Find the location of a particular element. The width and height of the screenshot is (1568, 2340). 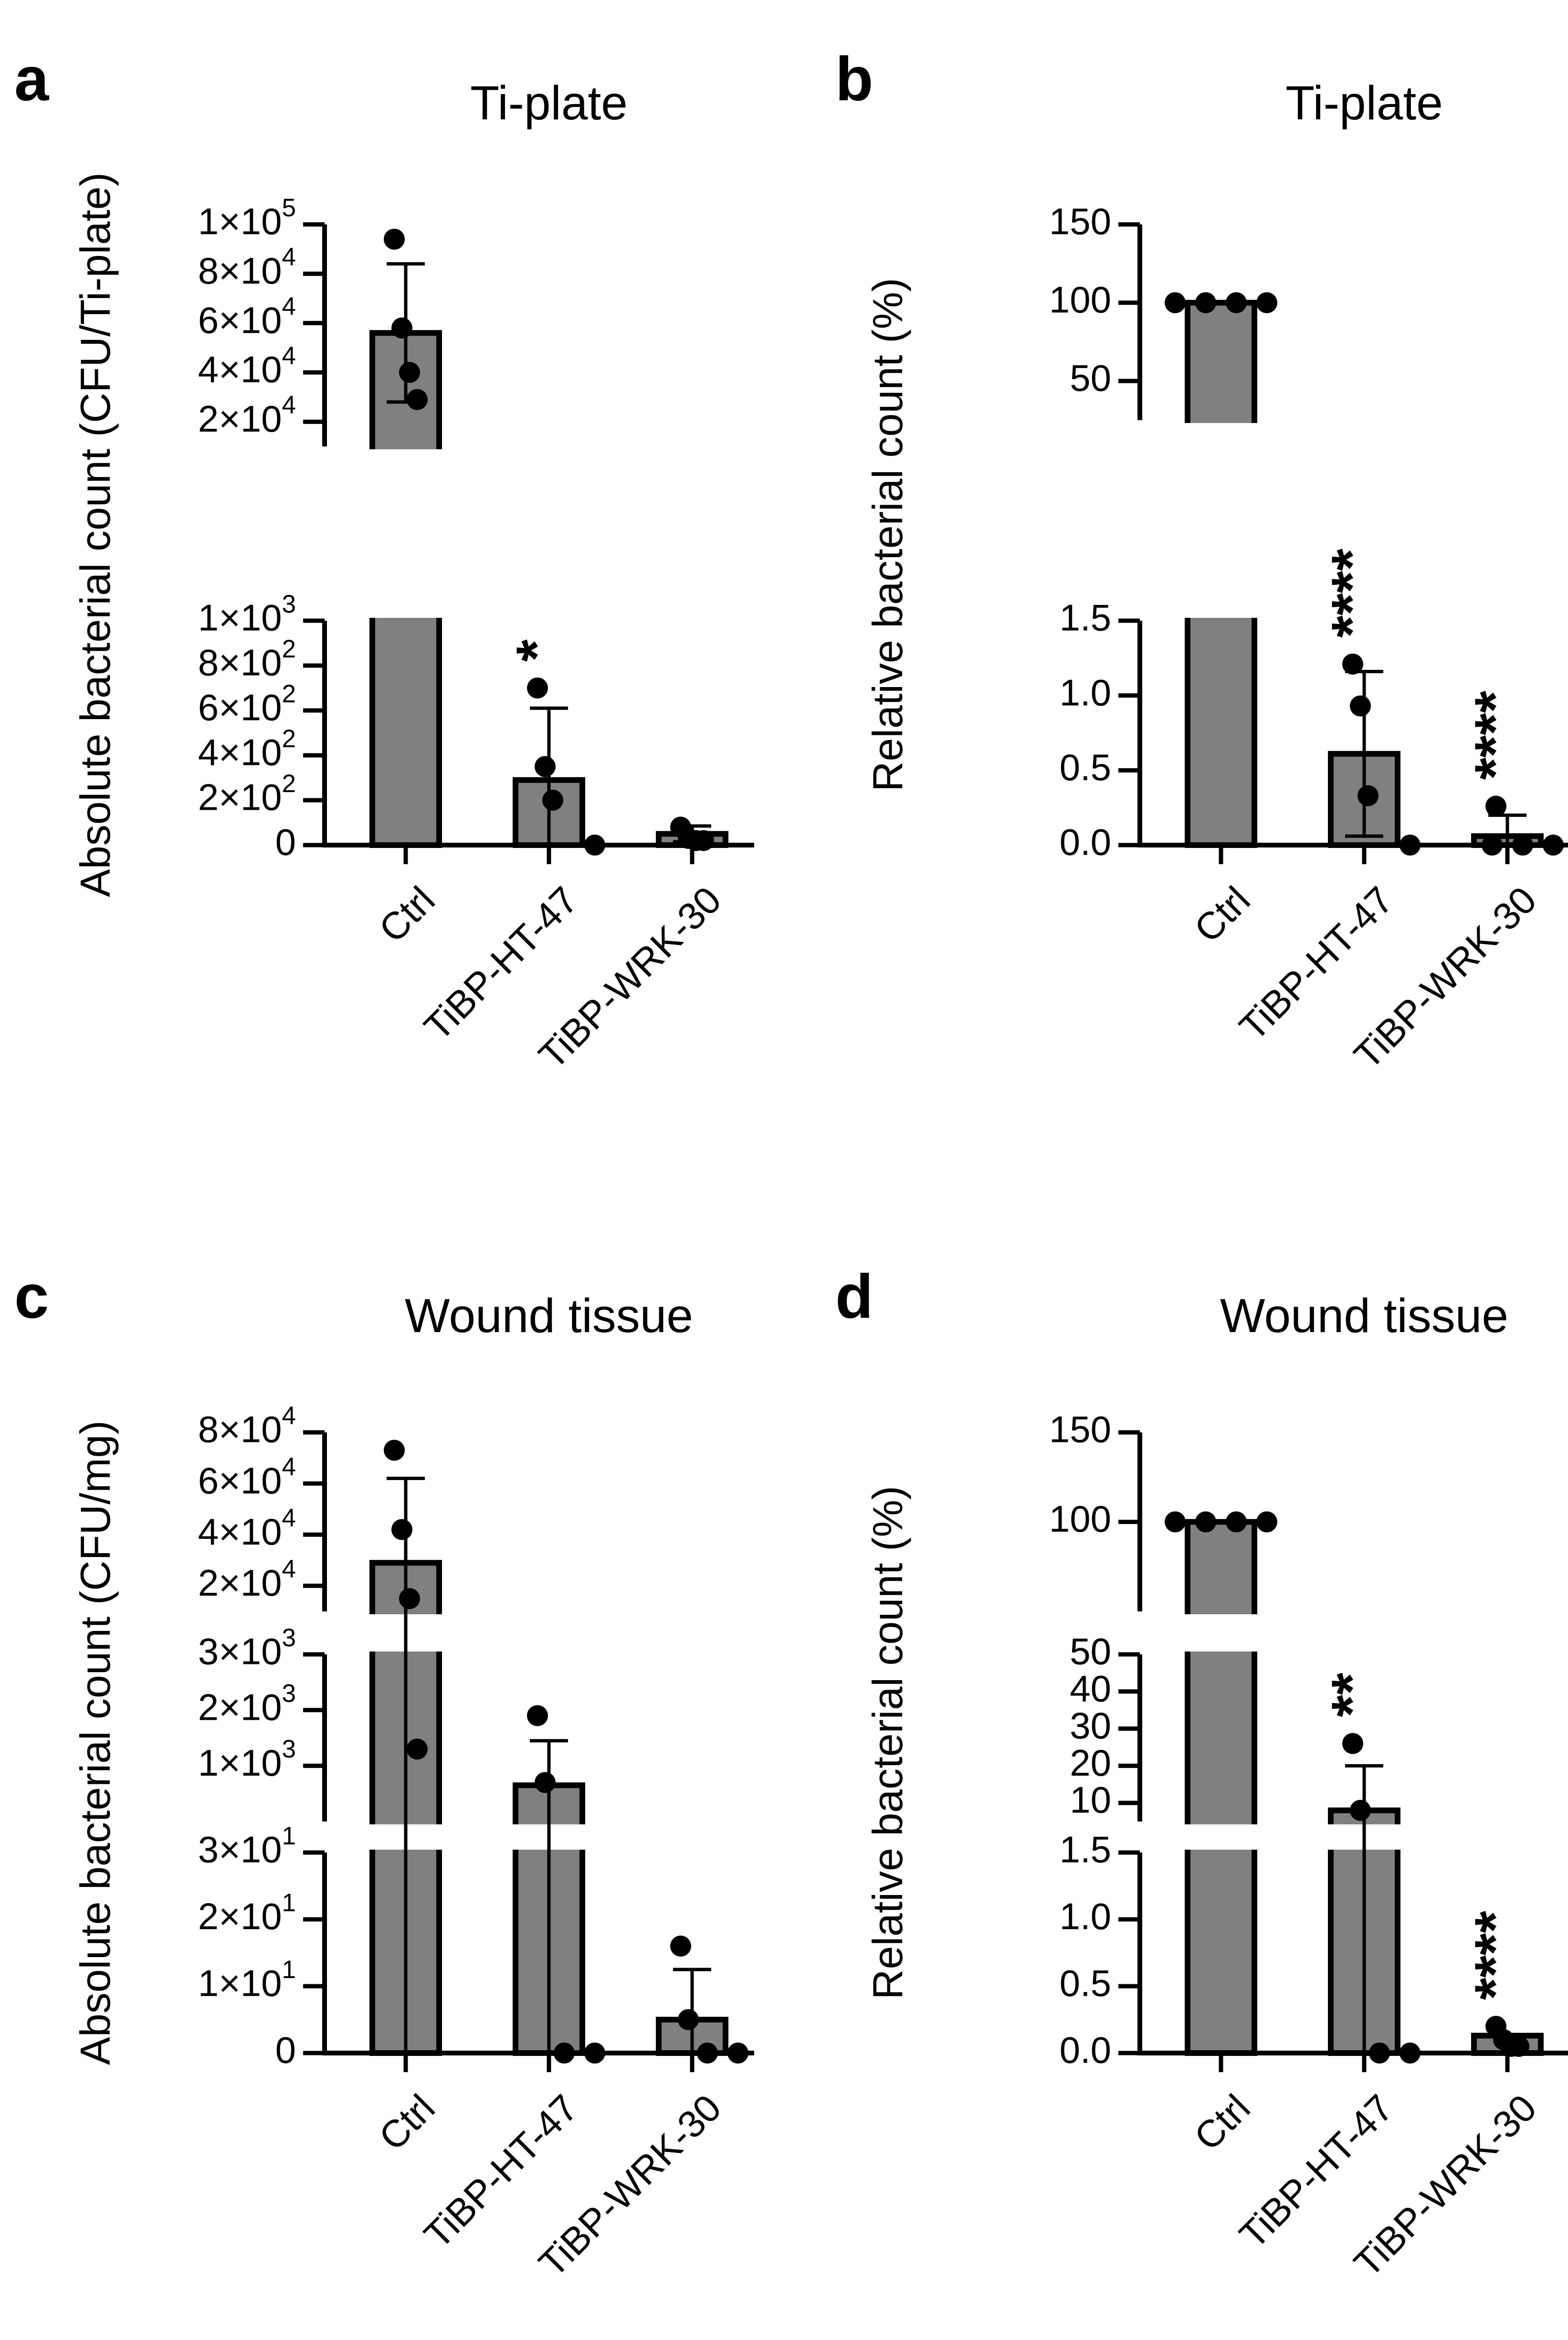

panel-label: b is located at coordinates (854, 79).